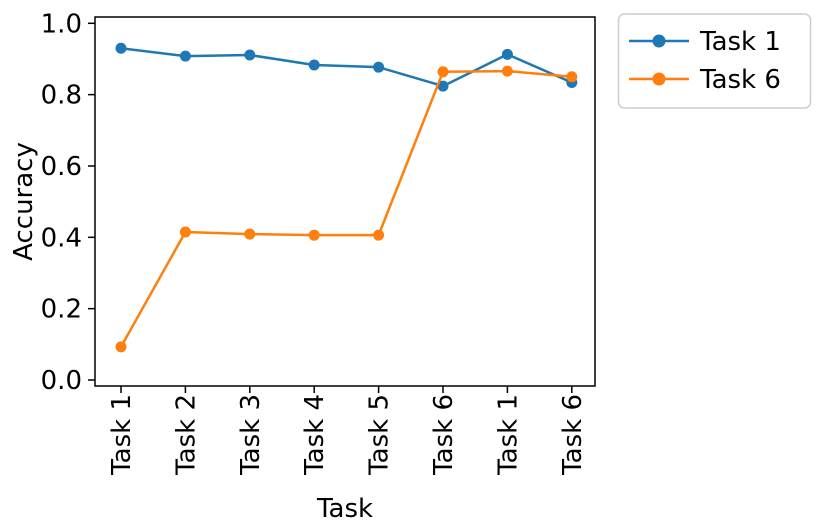 This screenshot has width=819, height=531. Describe the element at coordinates (61, 381) in the screenshot. I see `y-axis-tick-label: 0.0` at that location.